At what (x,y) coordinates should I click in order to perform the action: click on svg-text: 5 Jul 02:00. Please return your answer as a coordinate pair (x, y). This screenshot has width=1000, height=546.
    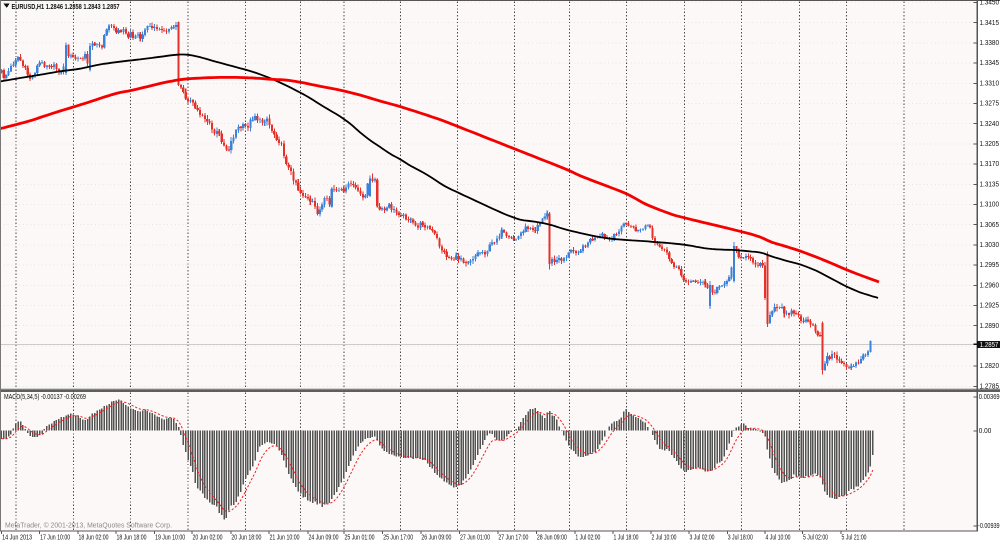
    Looking at the image, I should click on (815, 537).